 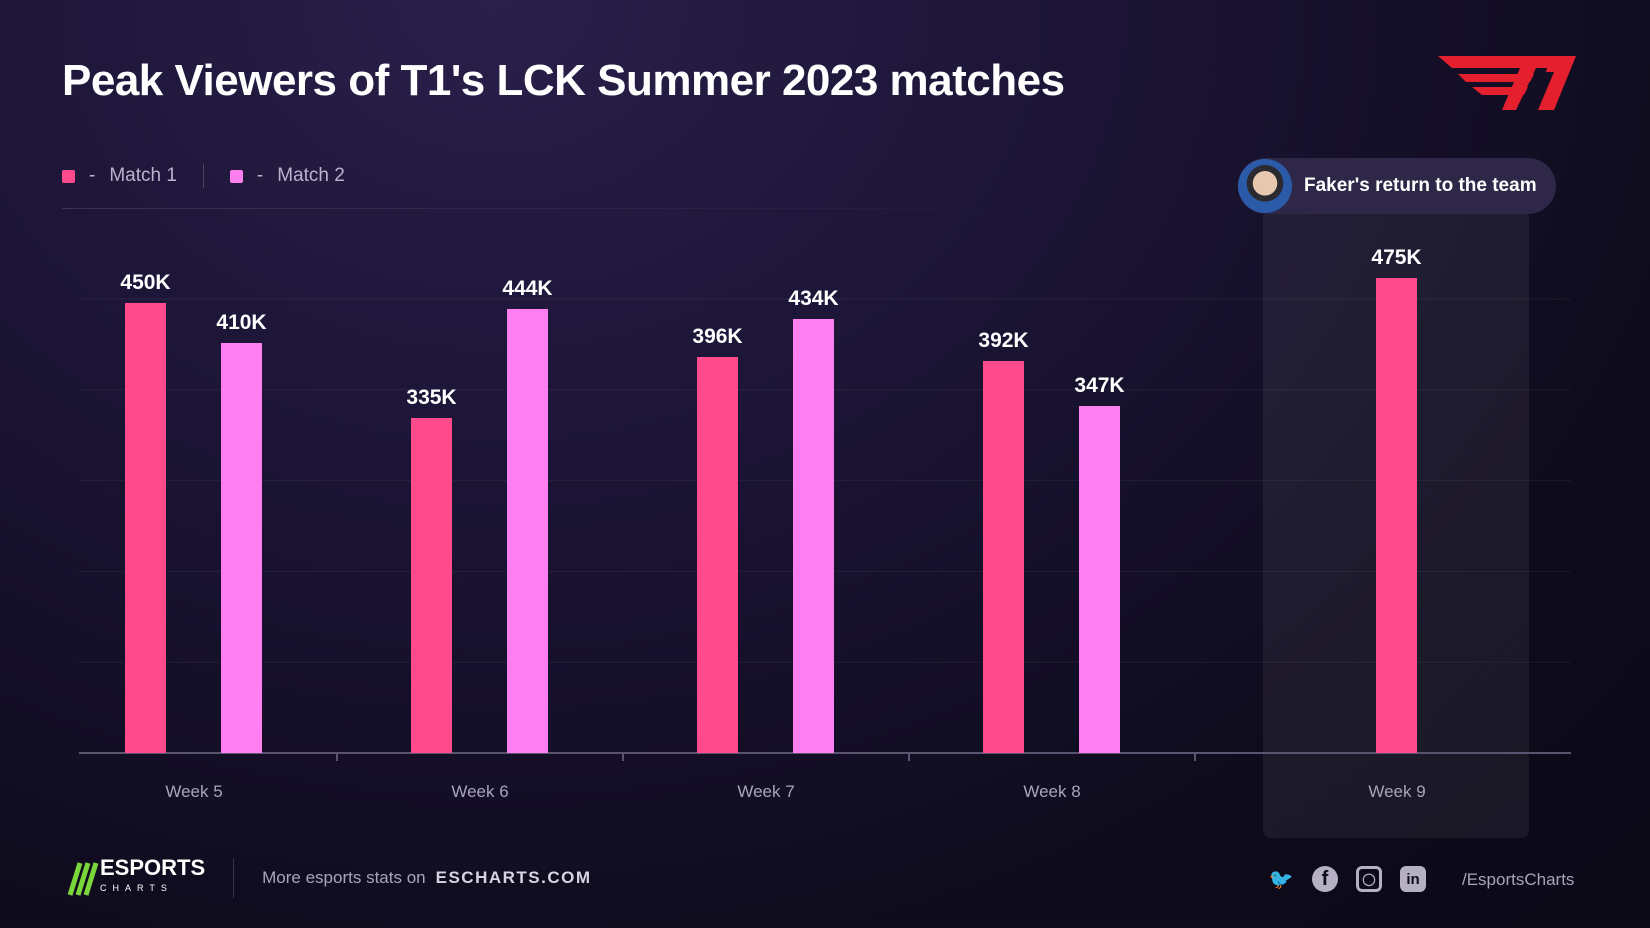 I want to click on bar-match1-week8, so click(x=1003, y=557).